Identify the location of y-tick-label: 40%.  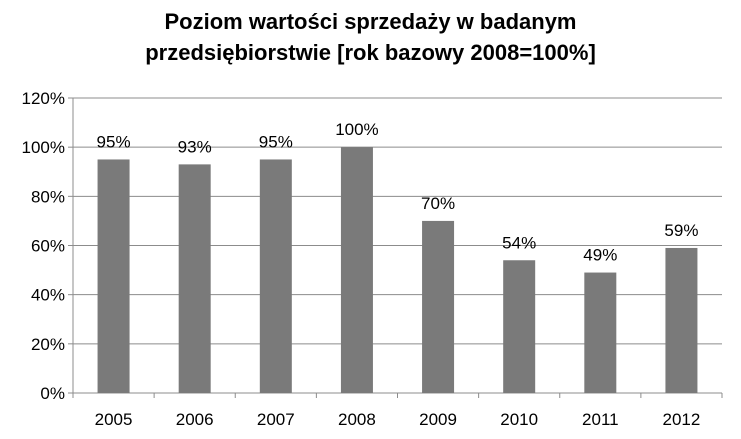
(48, 295).